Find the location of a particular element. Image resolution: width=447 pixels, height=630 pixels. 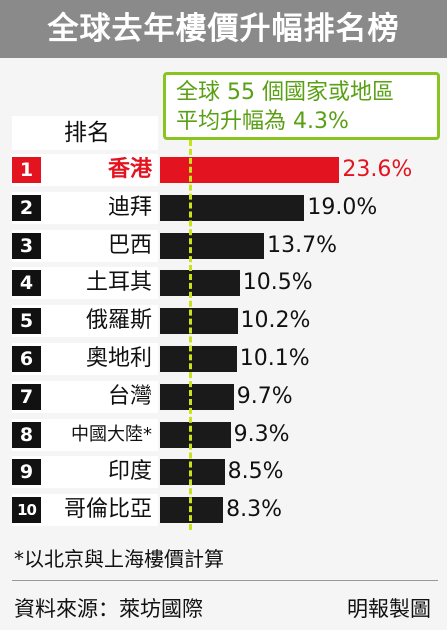

category-label: 土耳其 is located at coordinates (118, 283).